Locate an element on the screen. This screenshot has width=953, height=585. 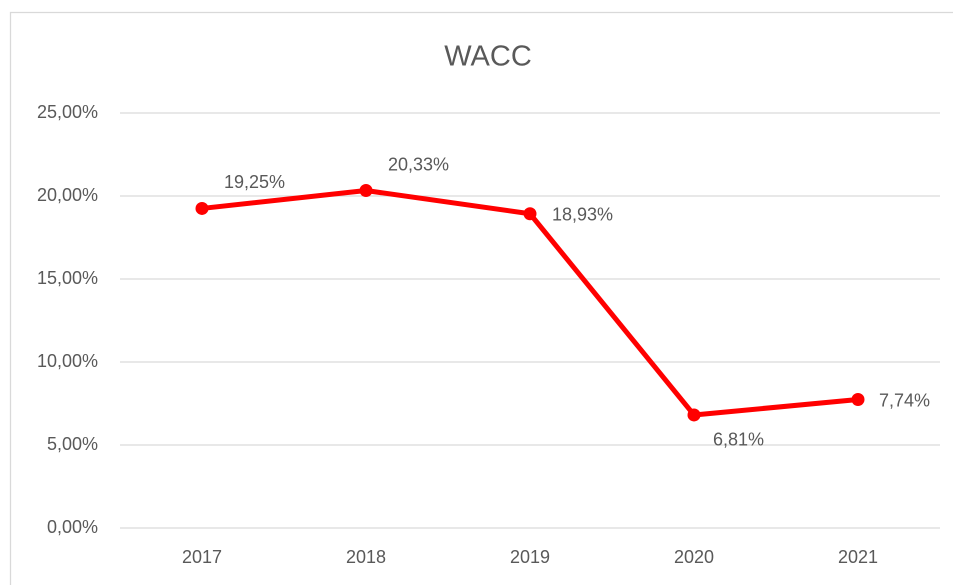
y-tick-label: 25,00% is located at coordinates (67, 112).